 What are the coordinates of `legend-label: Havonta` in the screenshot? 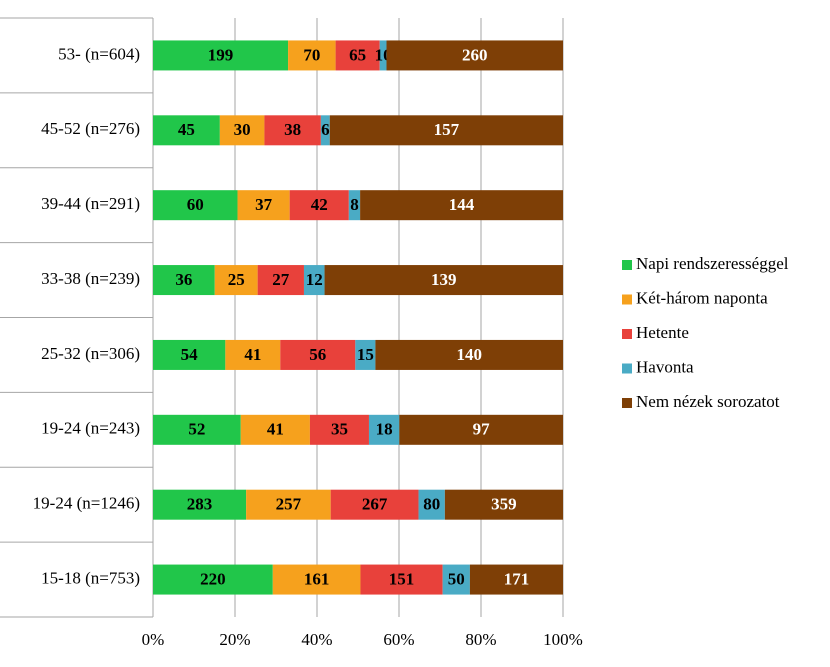 It's located at (665, 366).